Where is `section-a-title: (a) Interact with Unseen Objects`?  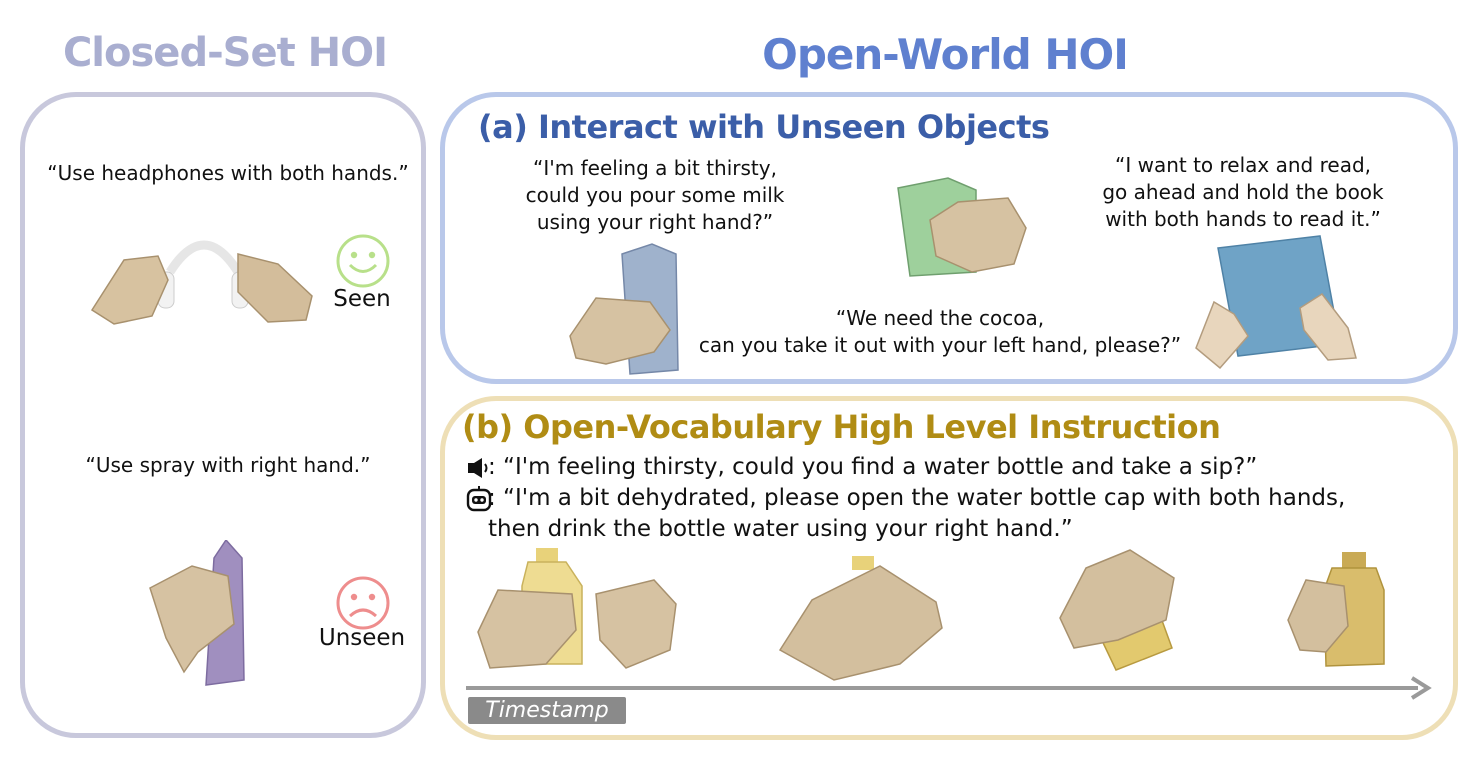 section-a-title: (a) Interact with Unseen Objects is located at coordinates (764, 127).